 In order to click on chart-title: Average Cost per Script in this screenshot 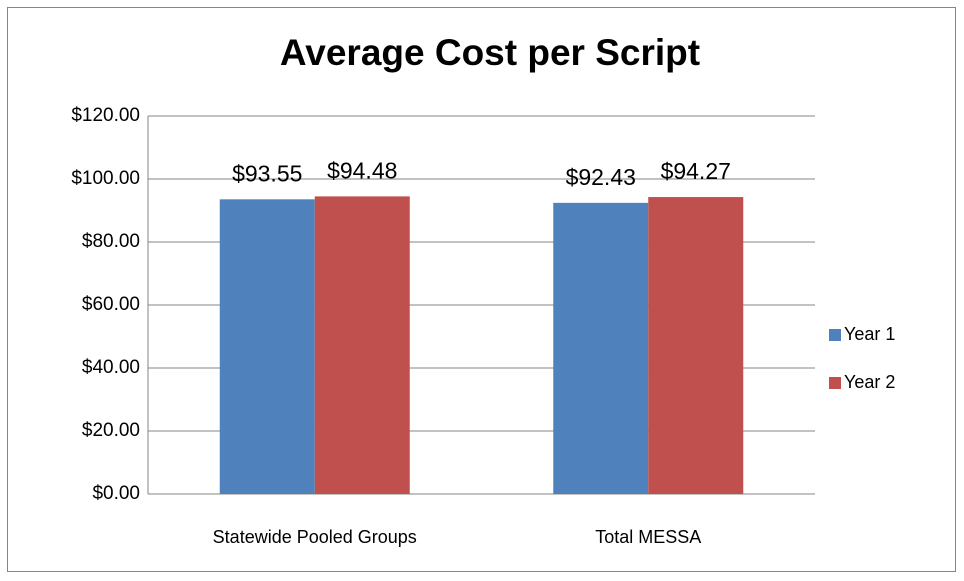, I will do `click(490, 52)`.